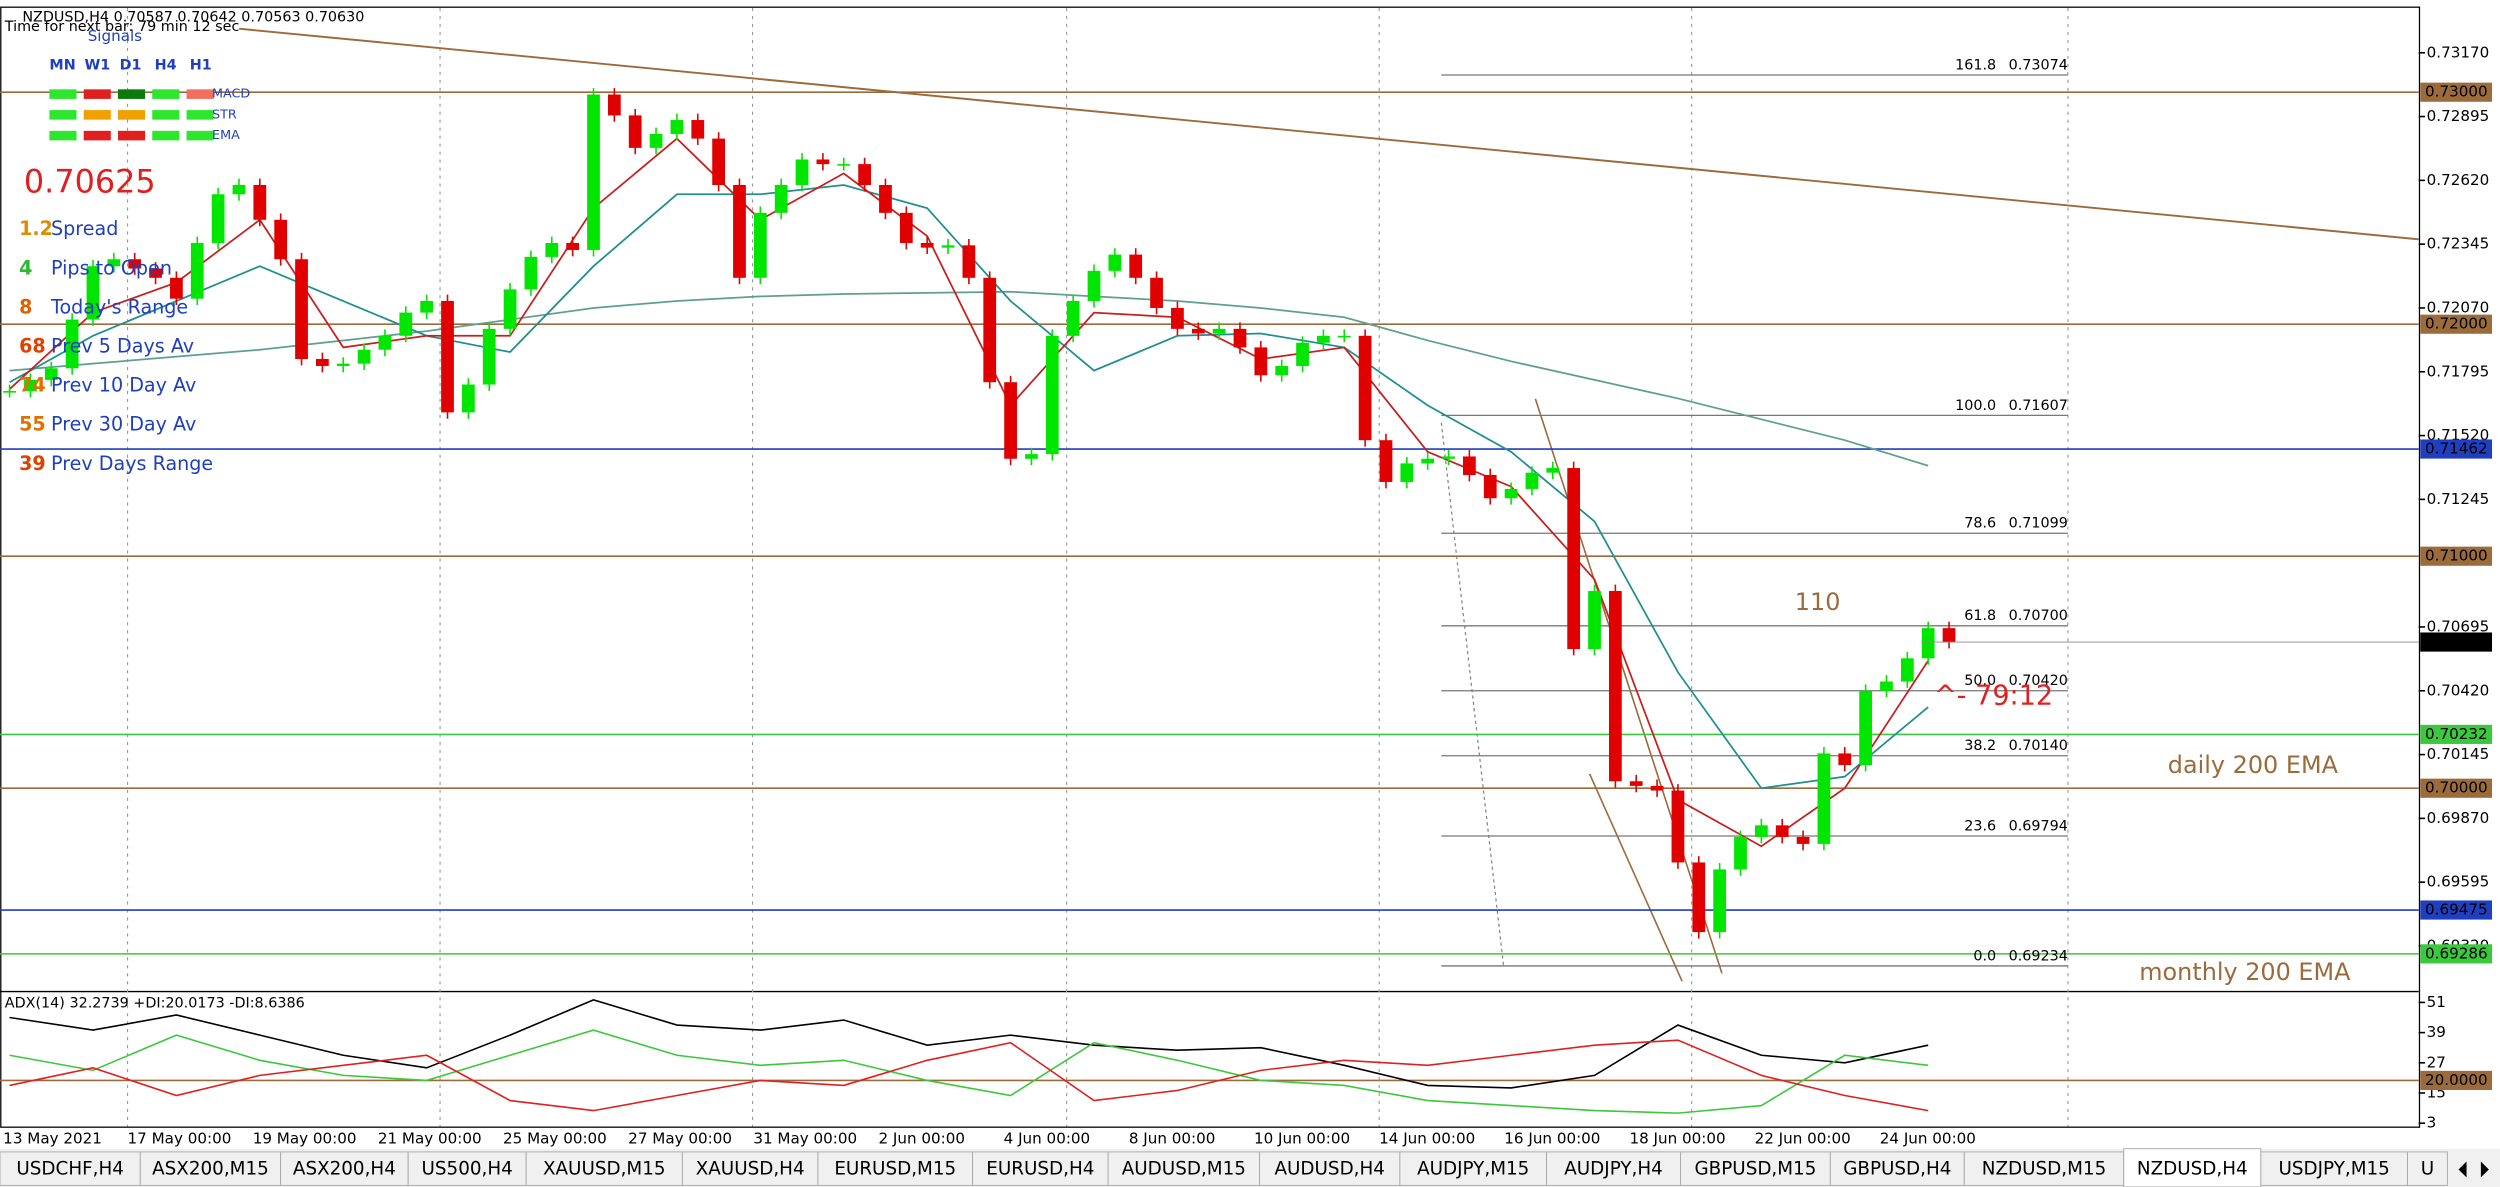 The image size is (2500, 1187). I want to click on tab-label: USDJPY,M15, so click(2334, 1168).